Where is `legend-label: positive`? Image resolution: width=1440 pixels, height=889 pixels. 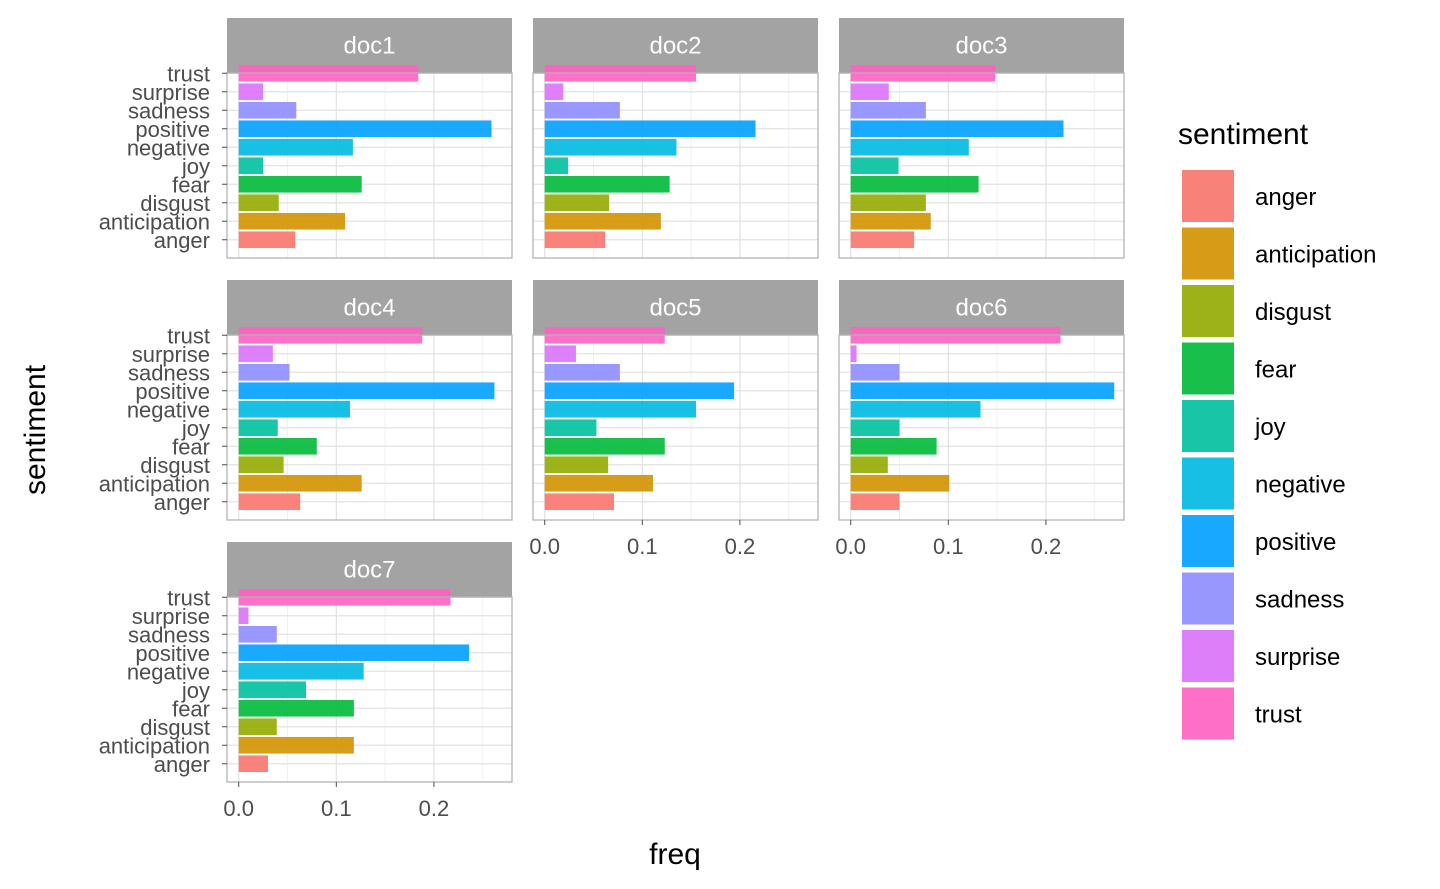 legend-label: positive is located at coordinates (1295, 542).